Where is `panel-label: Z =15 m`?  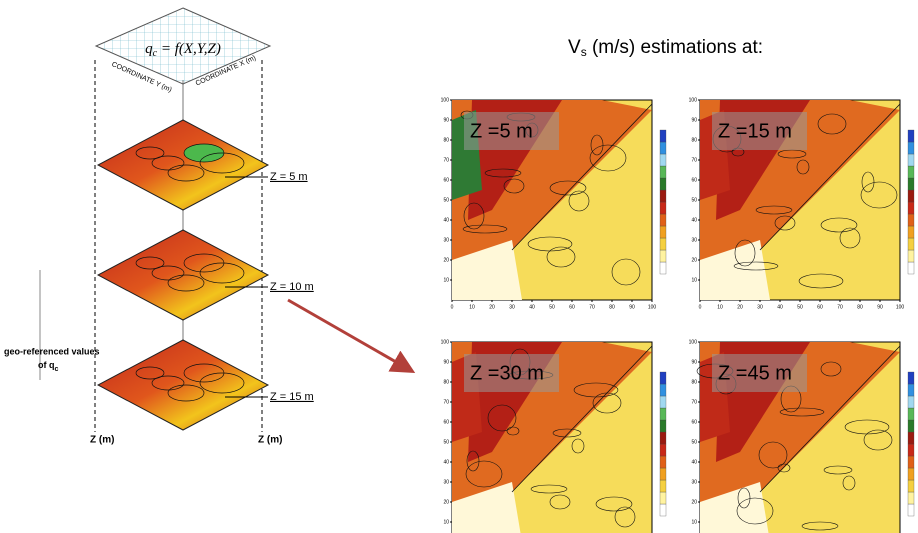 panel-label: Z =15 m is located at coordinates (755, 131).